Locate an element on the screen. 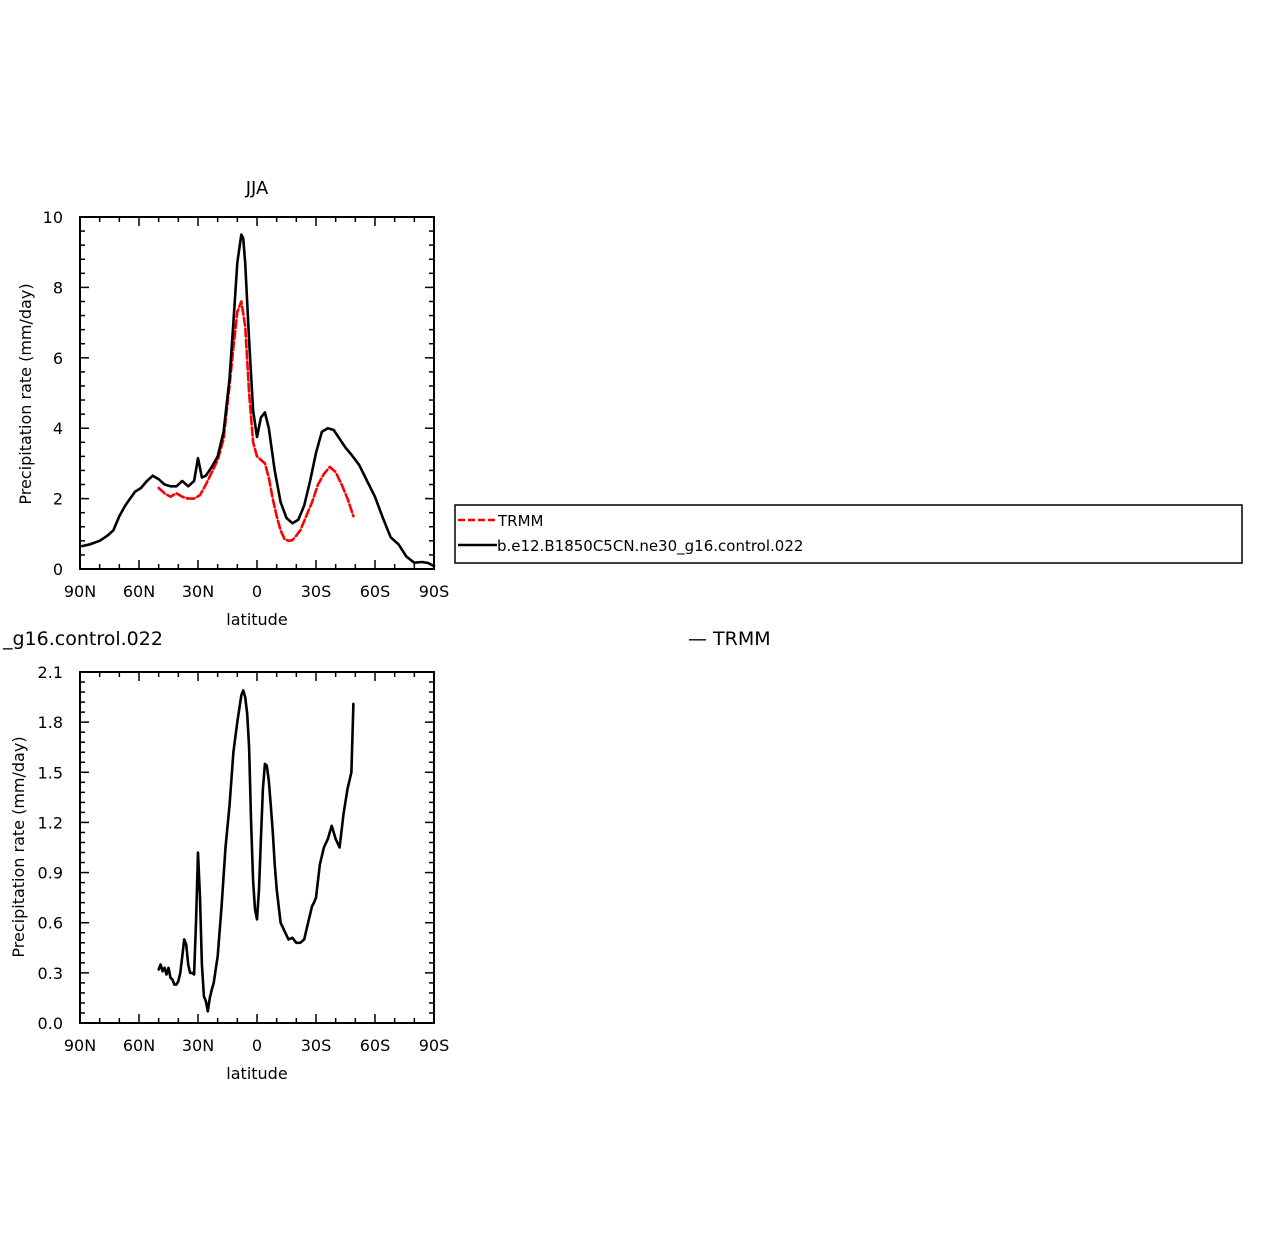 The width and height of the screenshot is (1261, 1258). top-y-axis-title: Precipitation rate (mm/day) is located at coordinates (25, 393).